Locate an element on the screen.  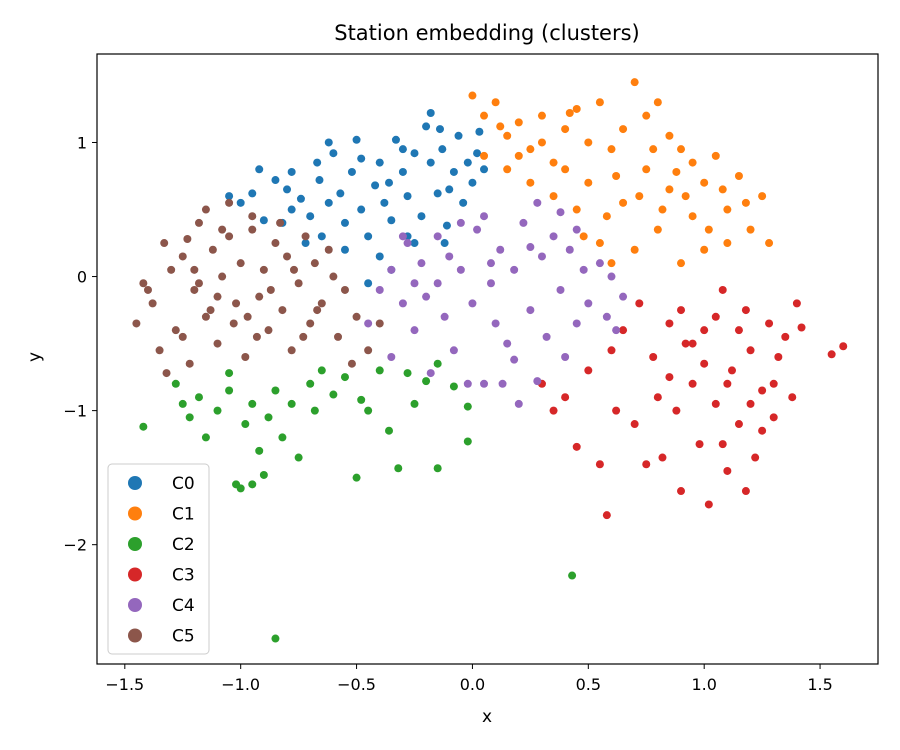
legend-marker-c2 is located at coordinates (135, 544).